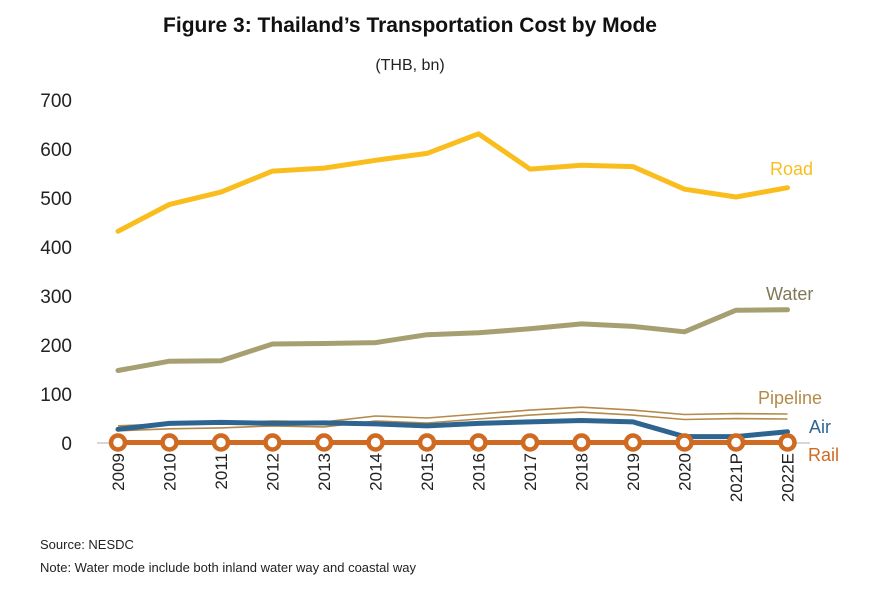 The height and width of the screenshot is (602, 870). I want to click on x-tick-label: 2022E, so click(788, 477).